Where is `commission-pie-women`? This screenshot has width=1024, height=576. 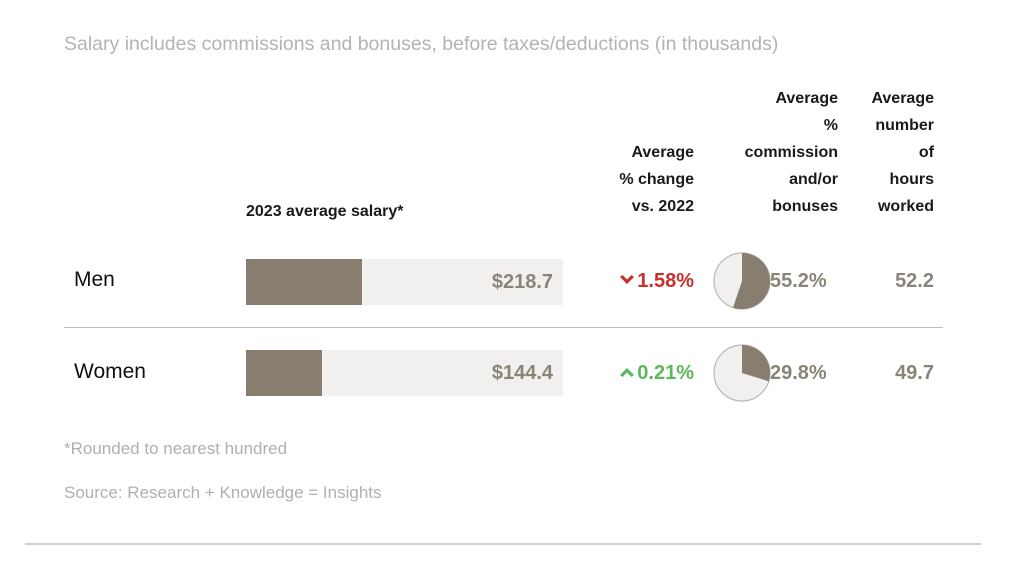
commission-pie-women is located at coordinates (742, 373).